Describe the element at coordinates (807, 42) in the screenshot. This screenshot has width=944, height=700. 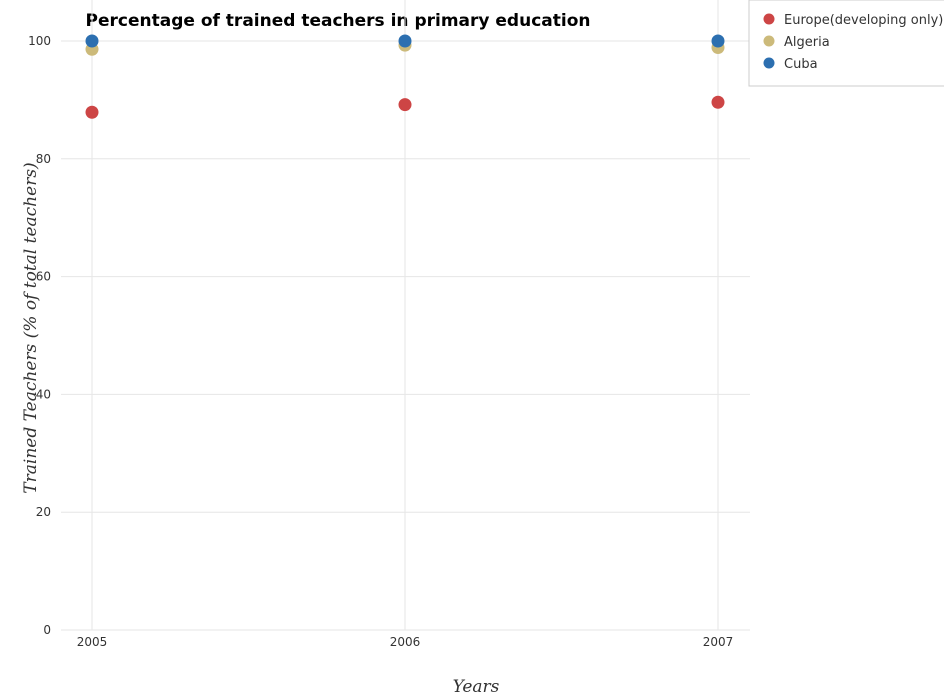
I see `legend-label: Algeria` at that location.